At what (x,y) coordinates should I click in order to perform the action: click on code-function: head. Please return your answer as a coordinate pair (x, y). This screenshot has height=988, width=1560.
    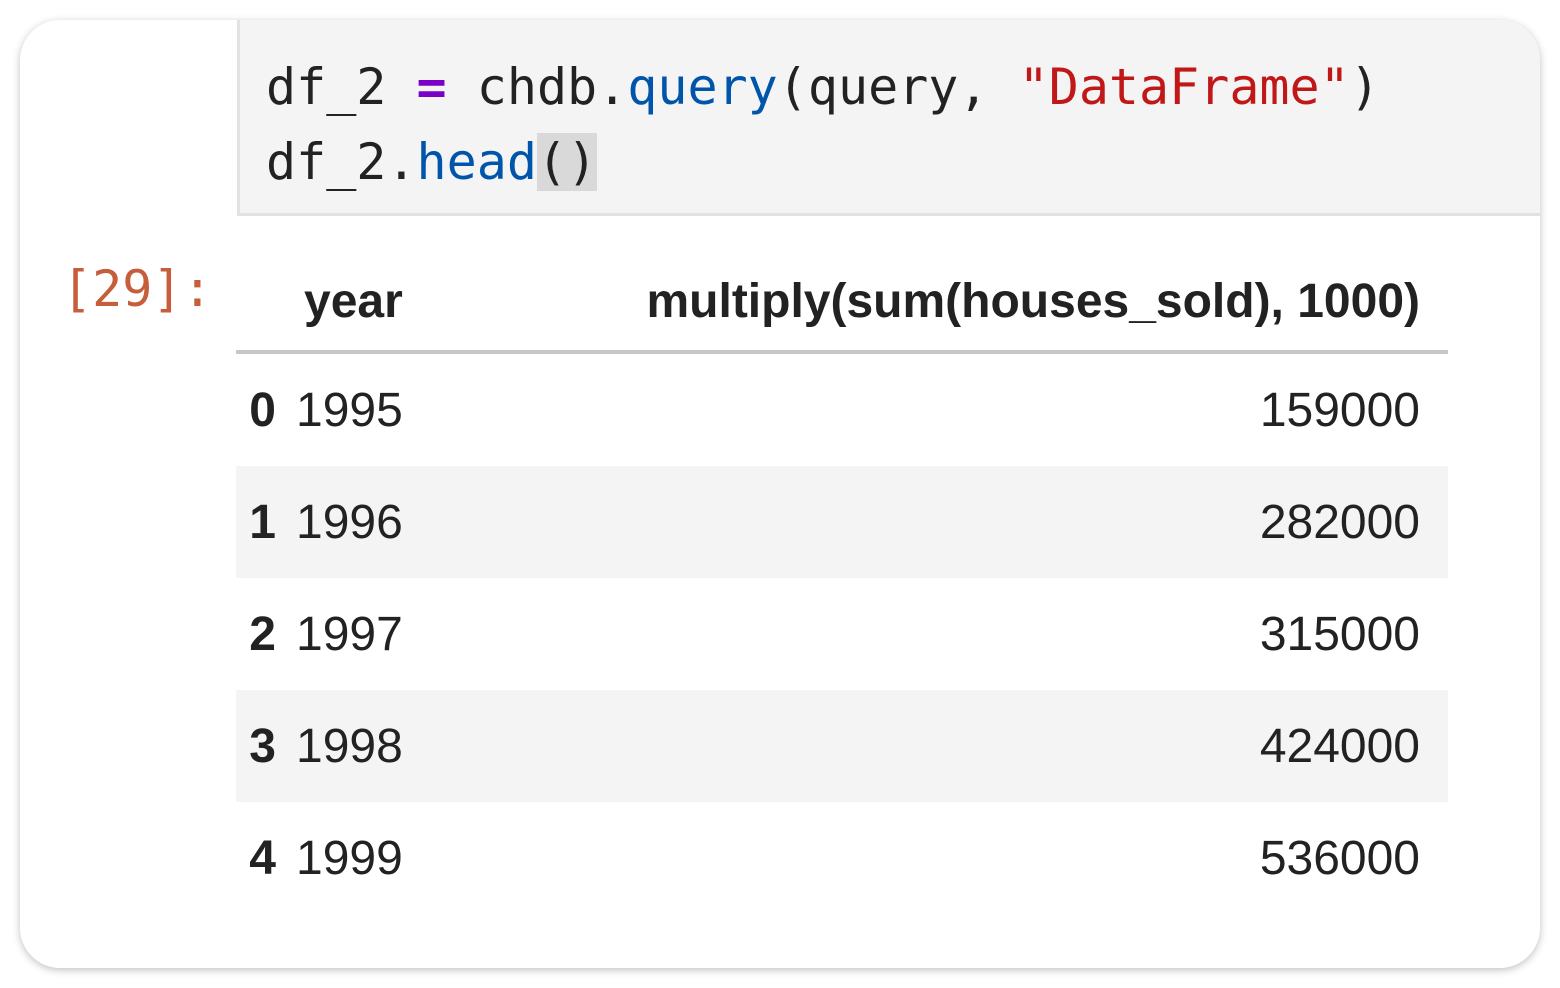
    Looking at the image, I should click on (476, 162).